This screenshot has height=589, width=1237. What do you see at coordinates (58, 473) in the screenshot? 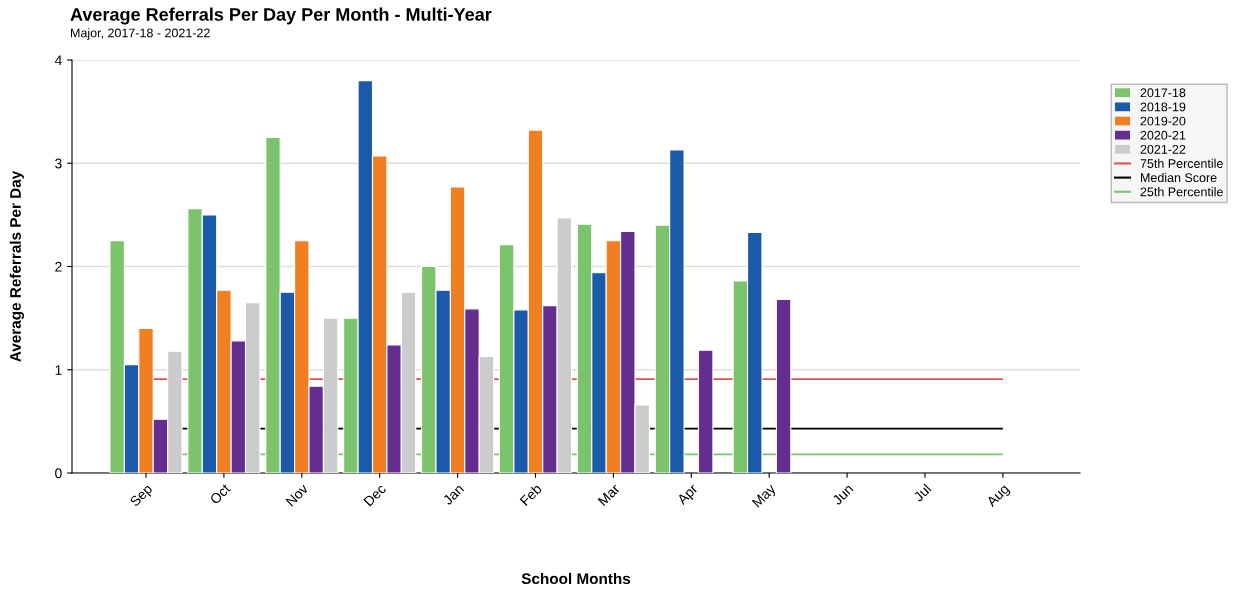
I see `y-tick-label: 0` at bounding box center [58, 473].